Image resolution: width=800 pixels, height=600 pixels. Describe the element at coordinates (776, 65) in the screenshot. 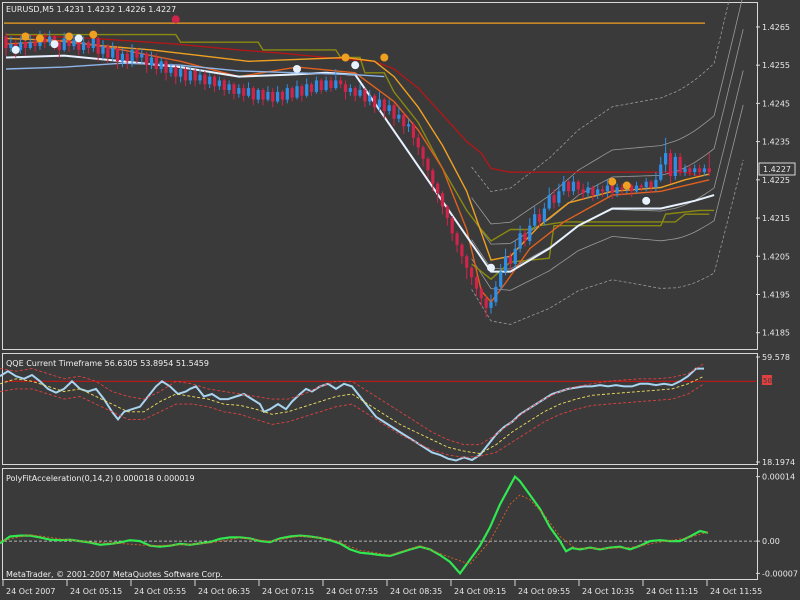

I see `price-tick-label: 1.4255` at that location.